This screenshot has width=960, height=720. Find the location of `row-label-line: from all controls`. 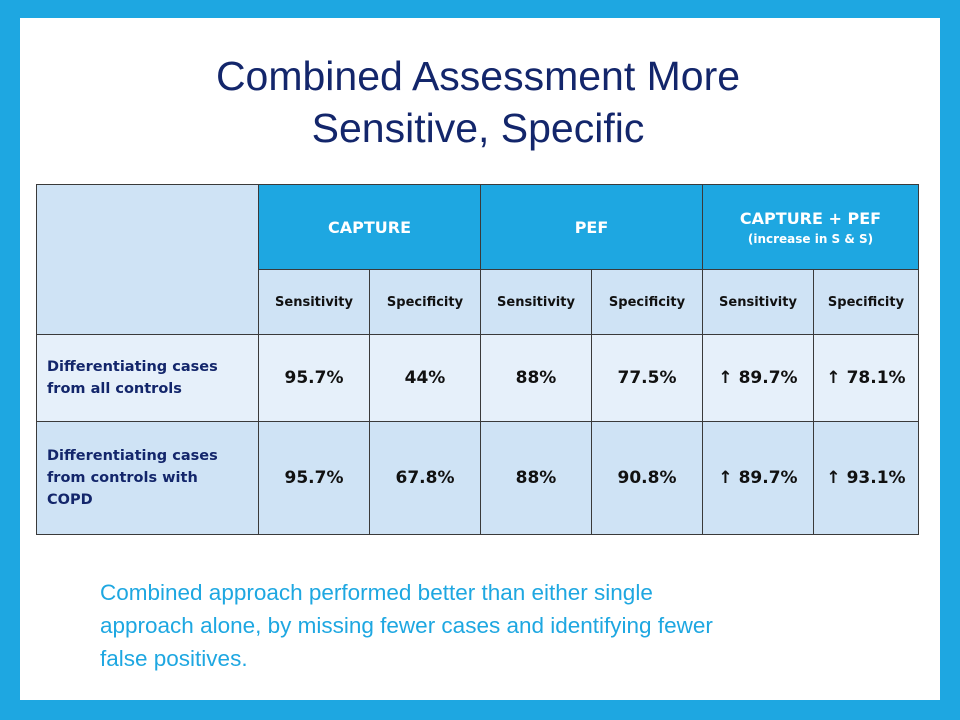

row-label-line: from all controls is located at coordinates (114, 389).